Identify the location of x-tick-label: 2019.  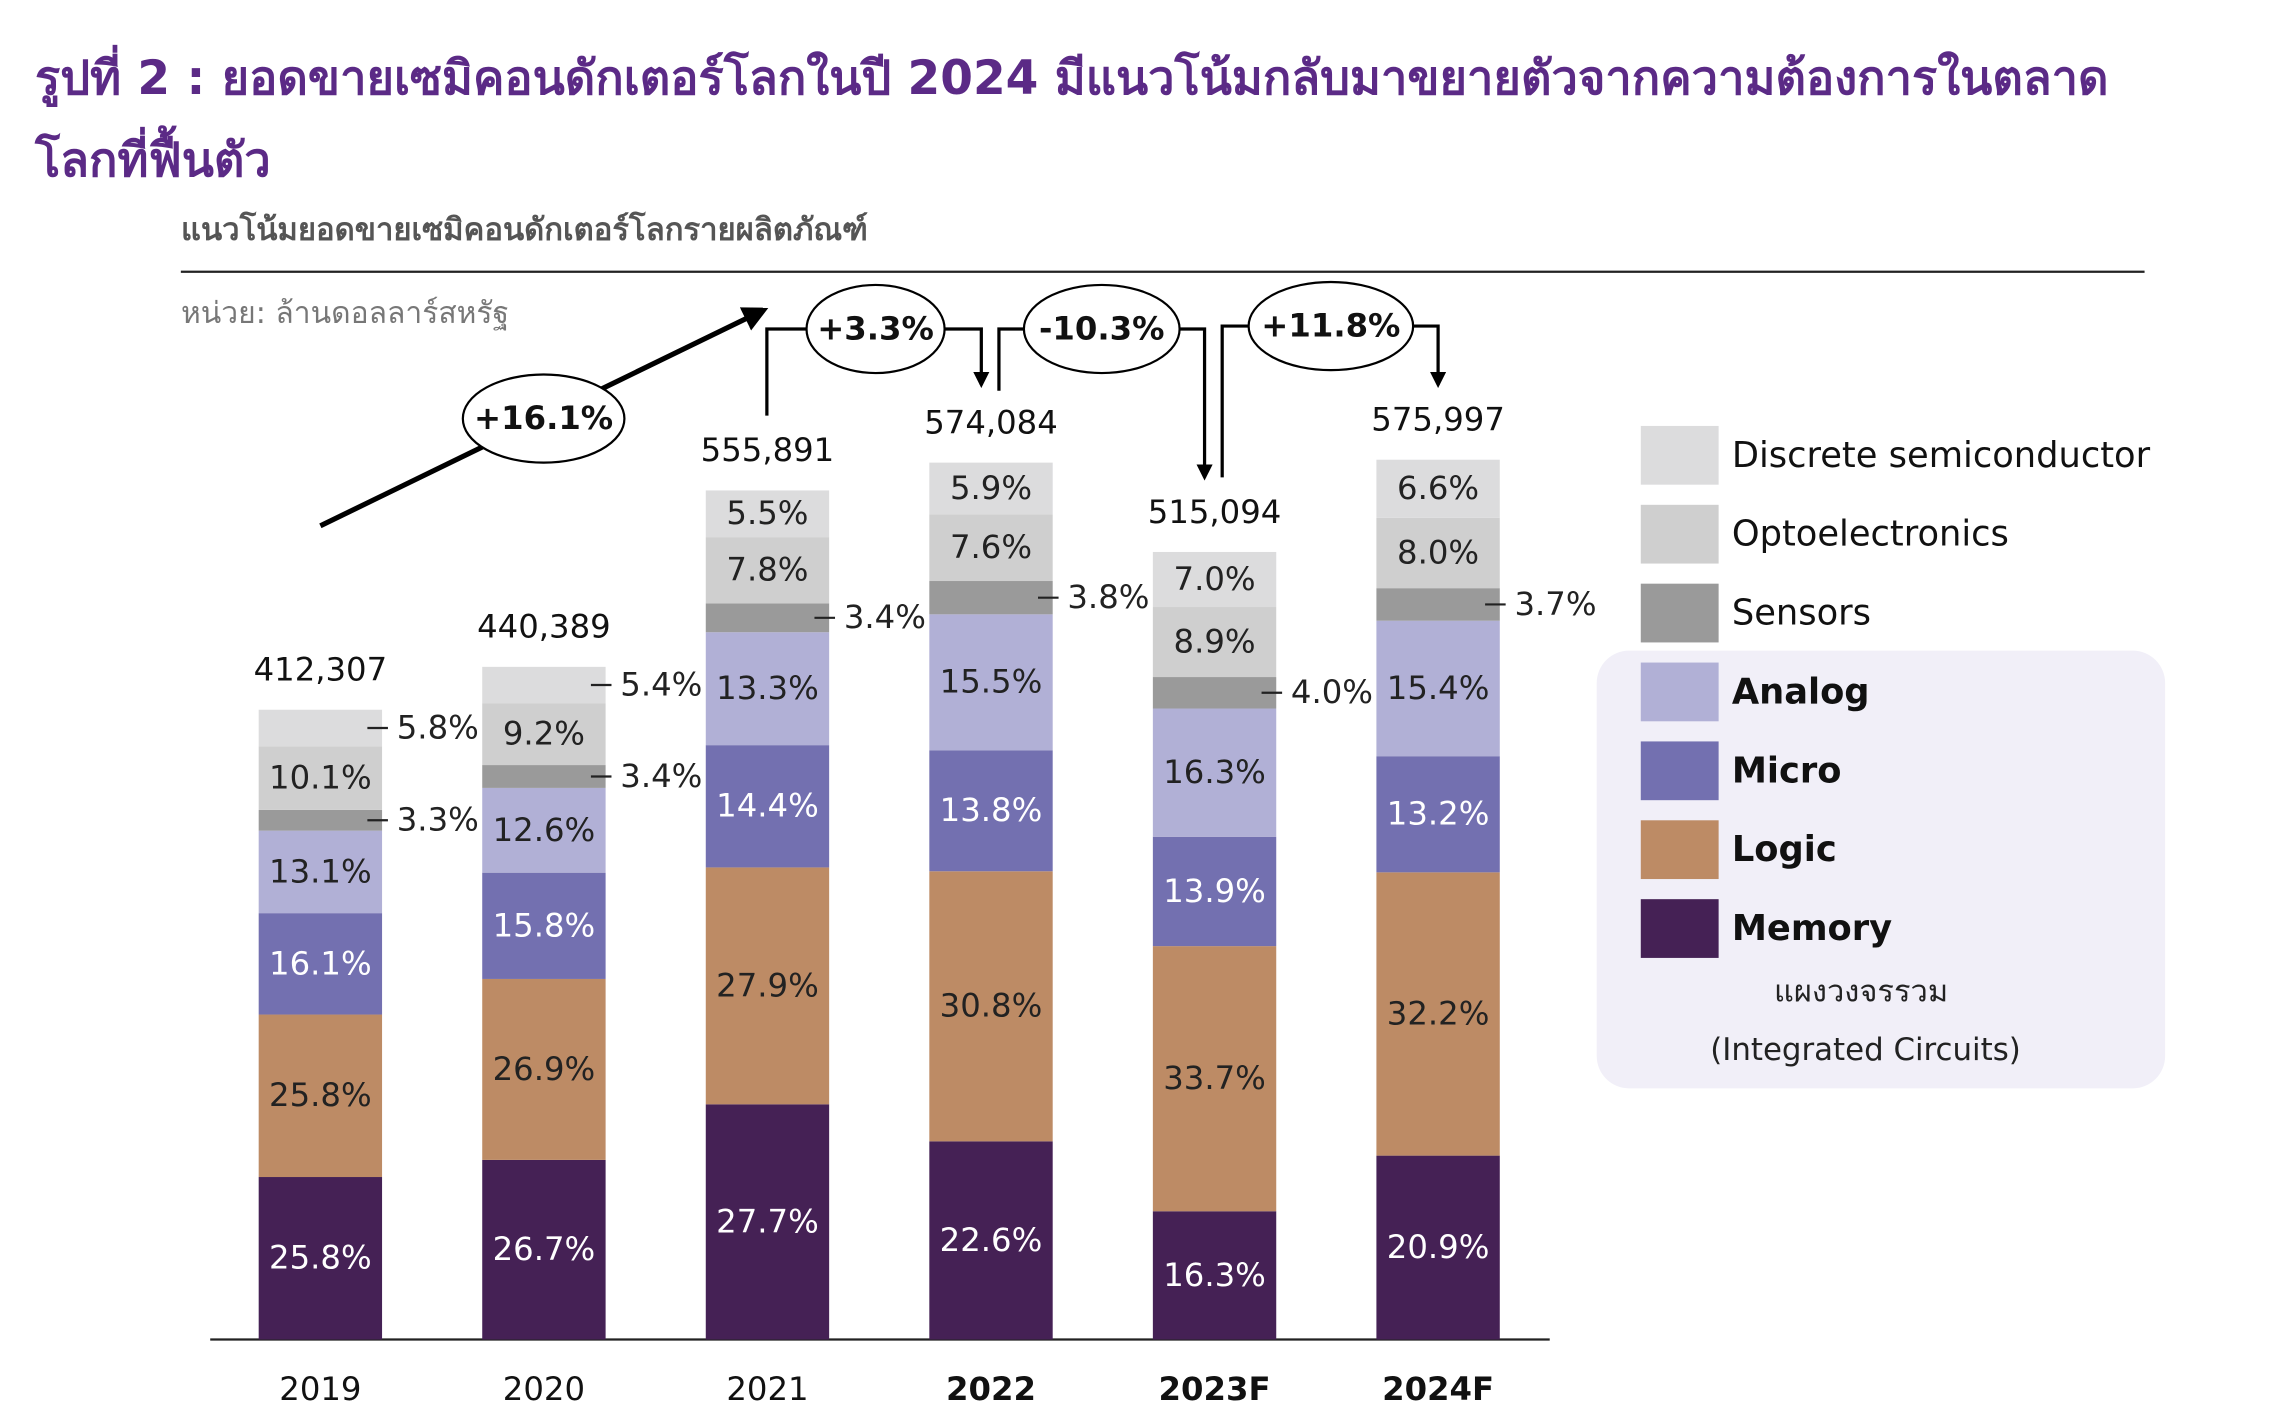
(320, 1389).